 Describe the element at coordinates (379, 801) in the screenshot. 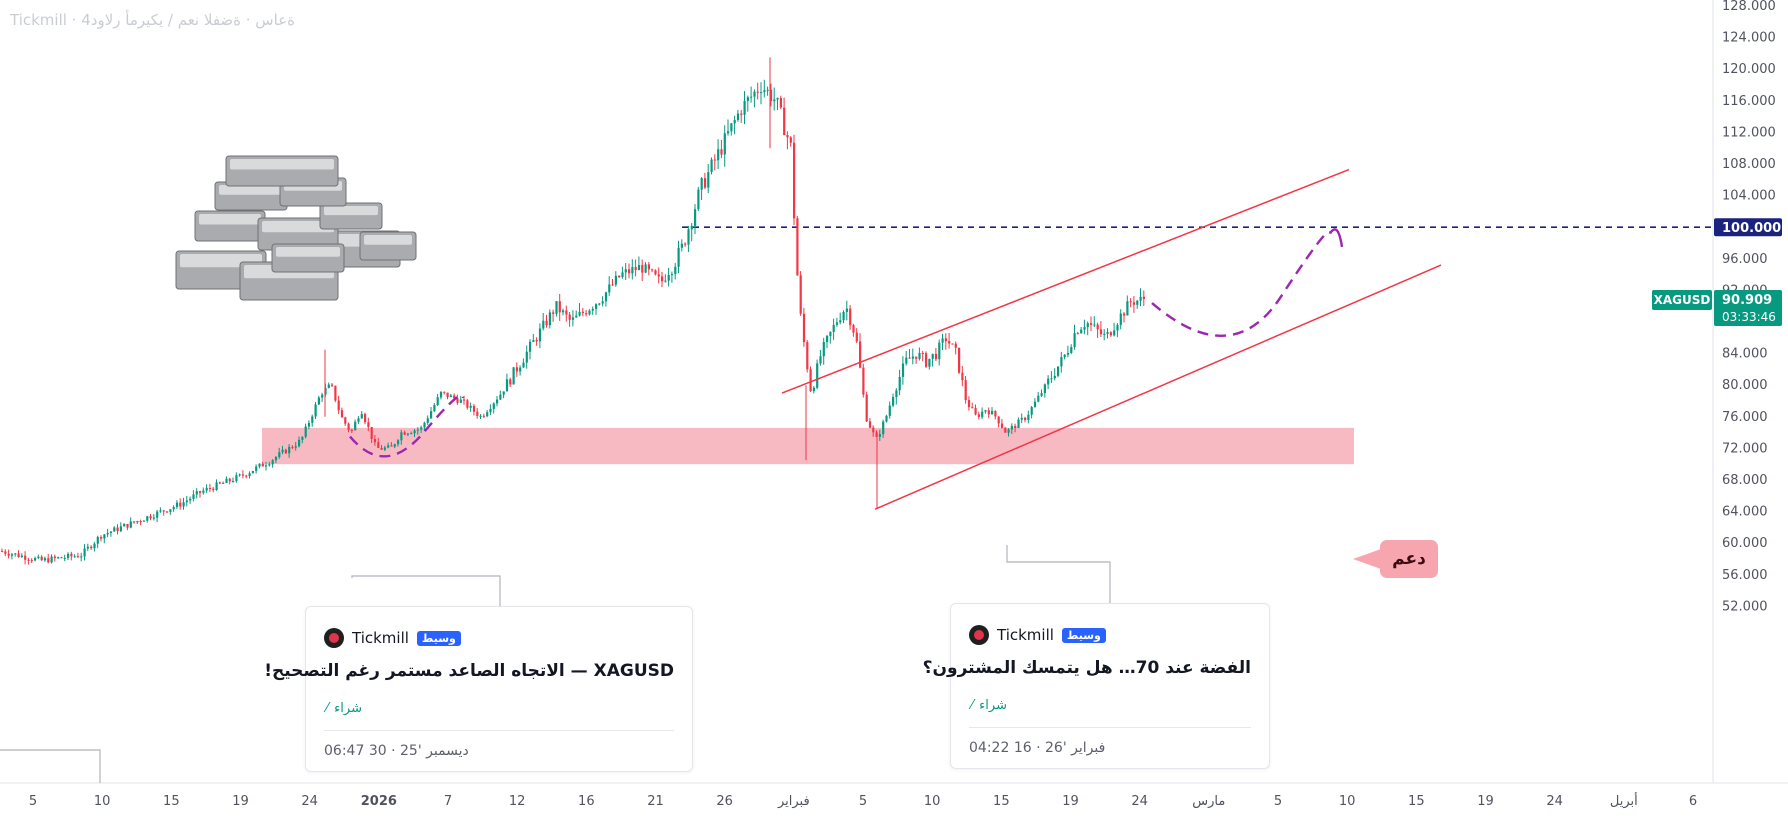

I see `time-tick-label: 2026` at that location.